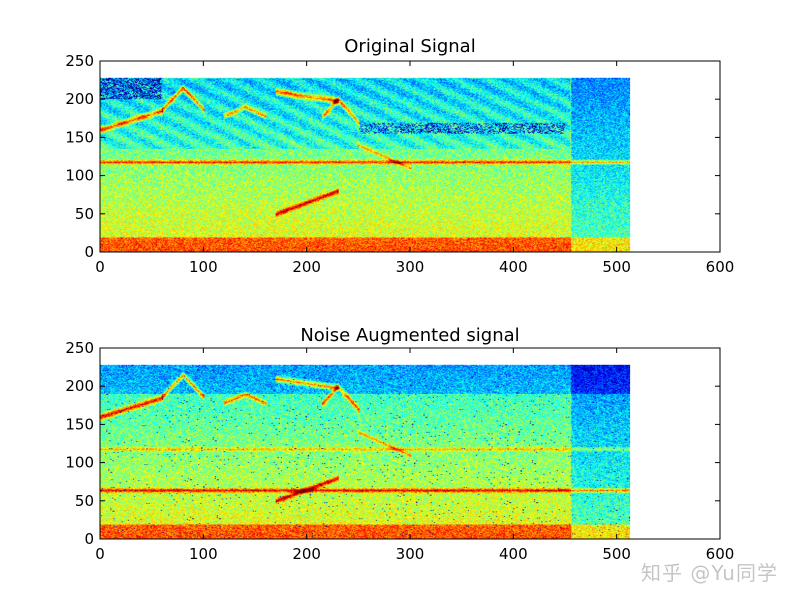 The height and width of the screenshot is (600, 800). I want to click on chart-title: Original Signal, so click(409, 46).